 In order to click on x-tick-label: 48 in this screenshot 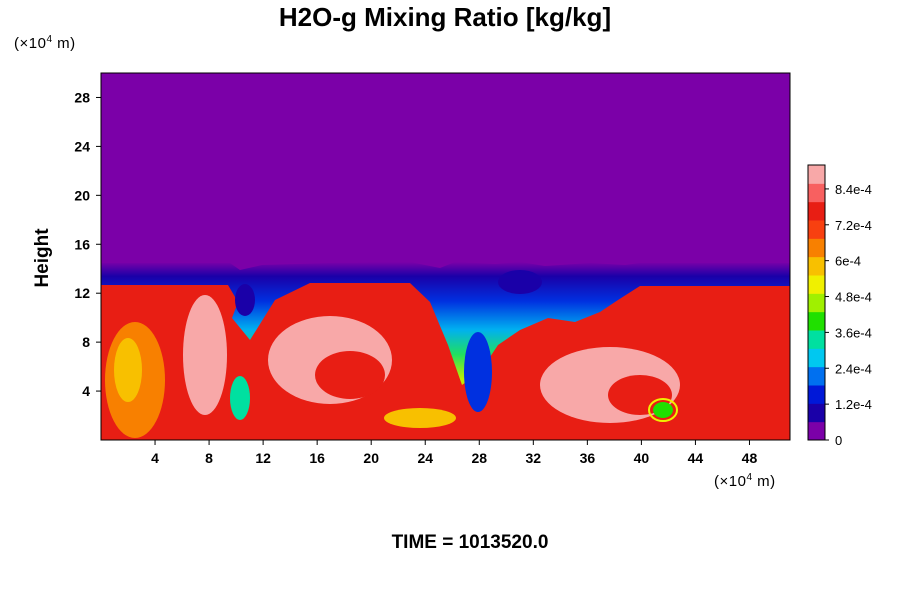, I will do `click(750, 458)`.